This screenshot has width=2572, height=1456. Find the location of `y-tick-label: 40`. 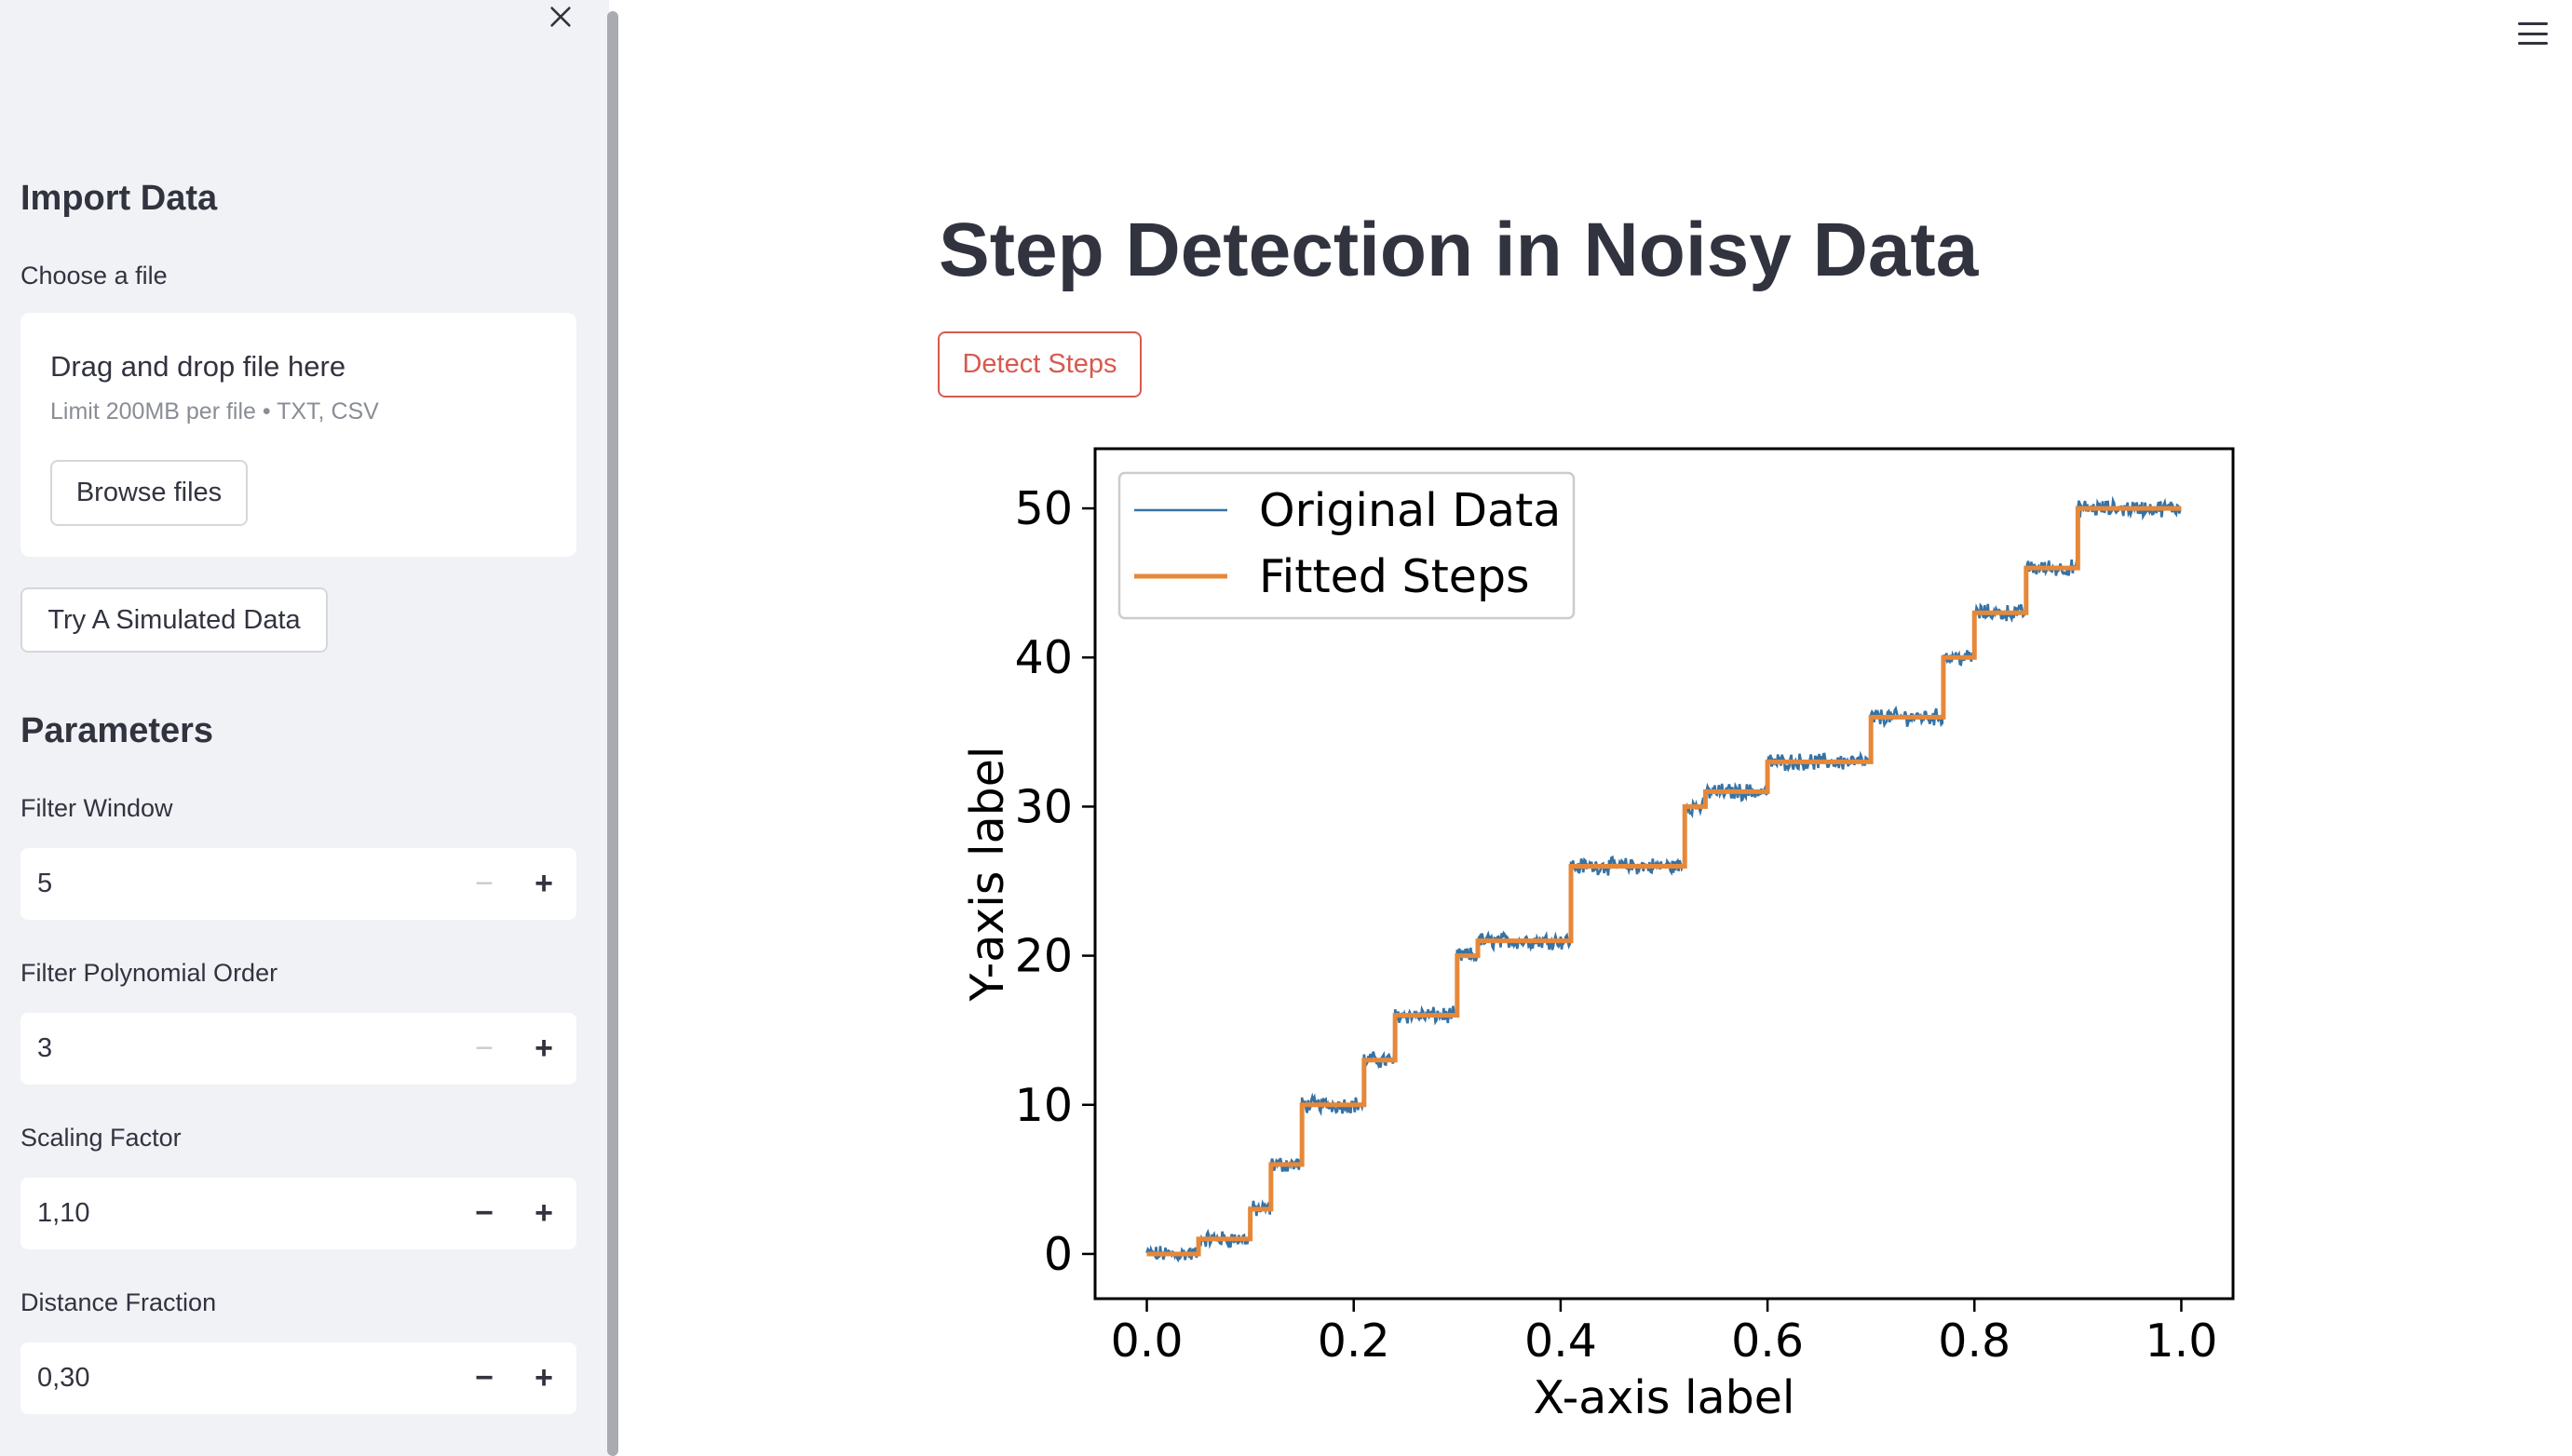

y-tick-label: 40 is located at coordinates (1044, 657).